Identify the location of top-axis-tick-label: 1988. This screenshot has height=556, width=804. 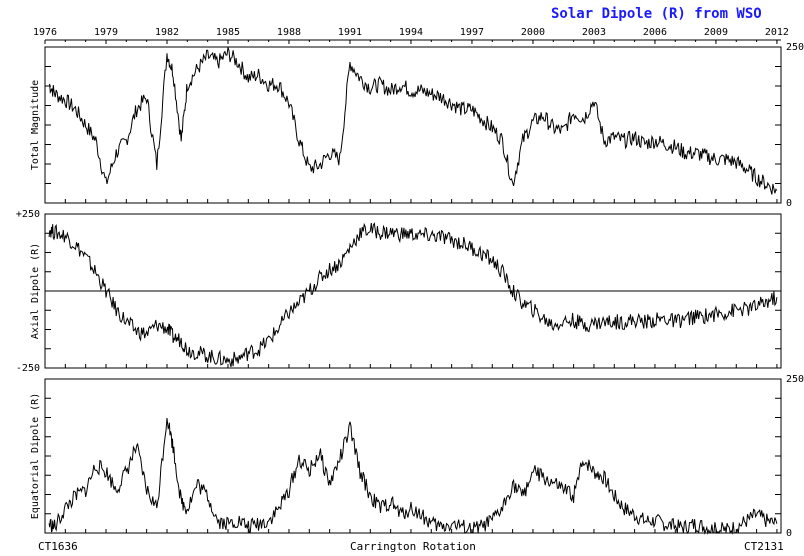
(289, 32).